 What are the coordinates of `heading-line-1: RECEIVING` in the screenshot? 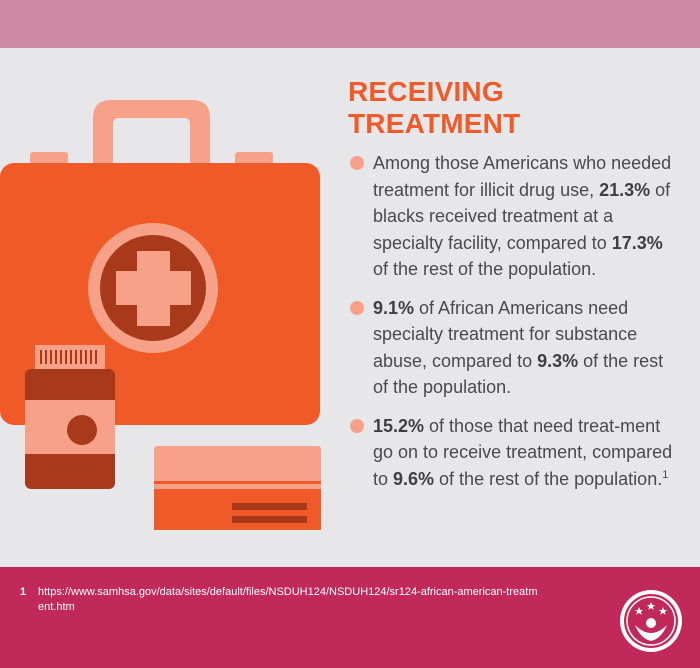 It's located at (426, 91).